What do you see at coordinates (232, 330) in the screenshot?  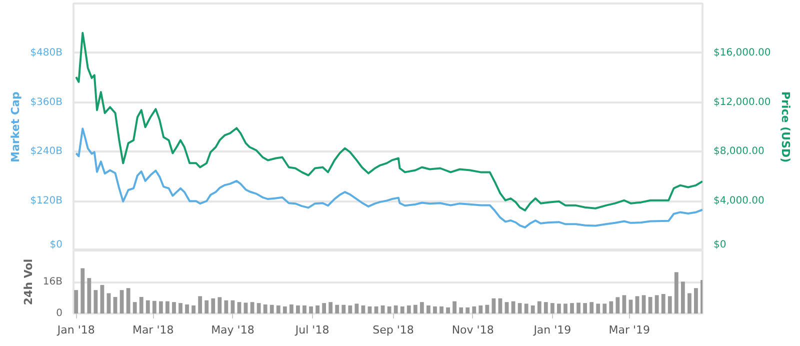 I see `x-tick-label: May '18` at bounding box center [232, 330].